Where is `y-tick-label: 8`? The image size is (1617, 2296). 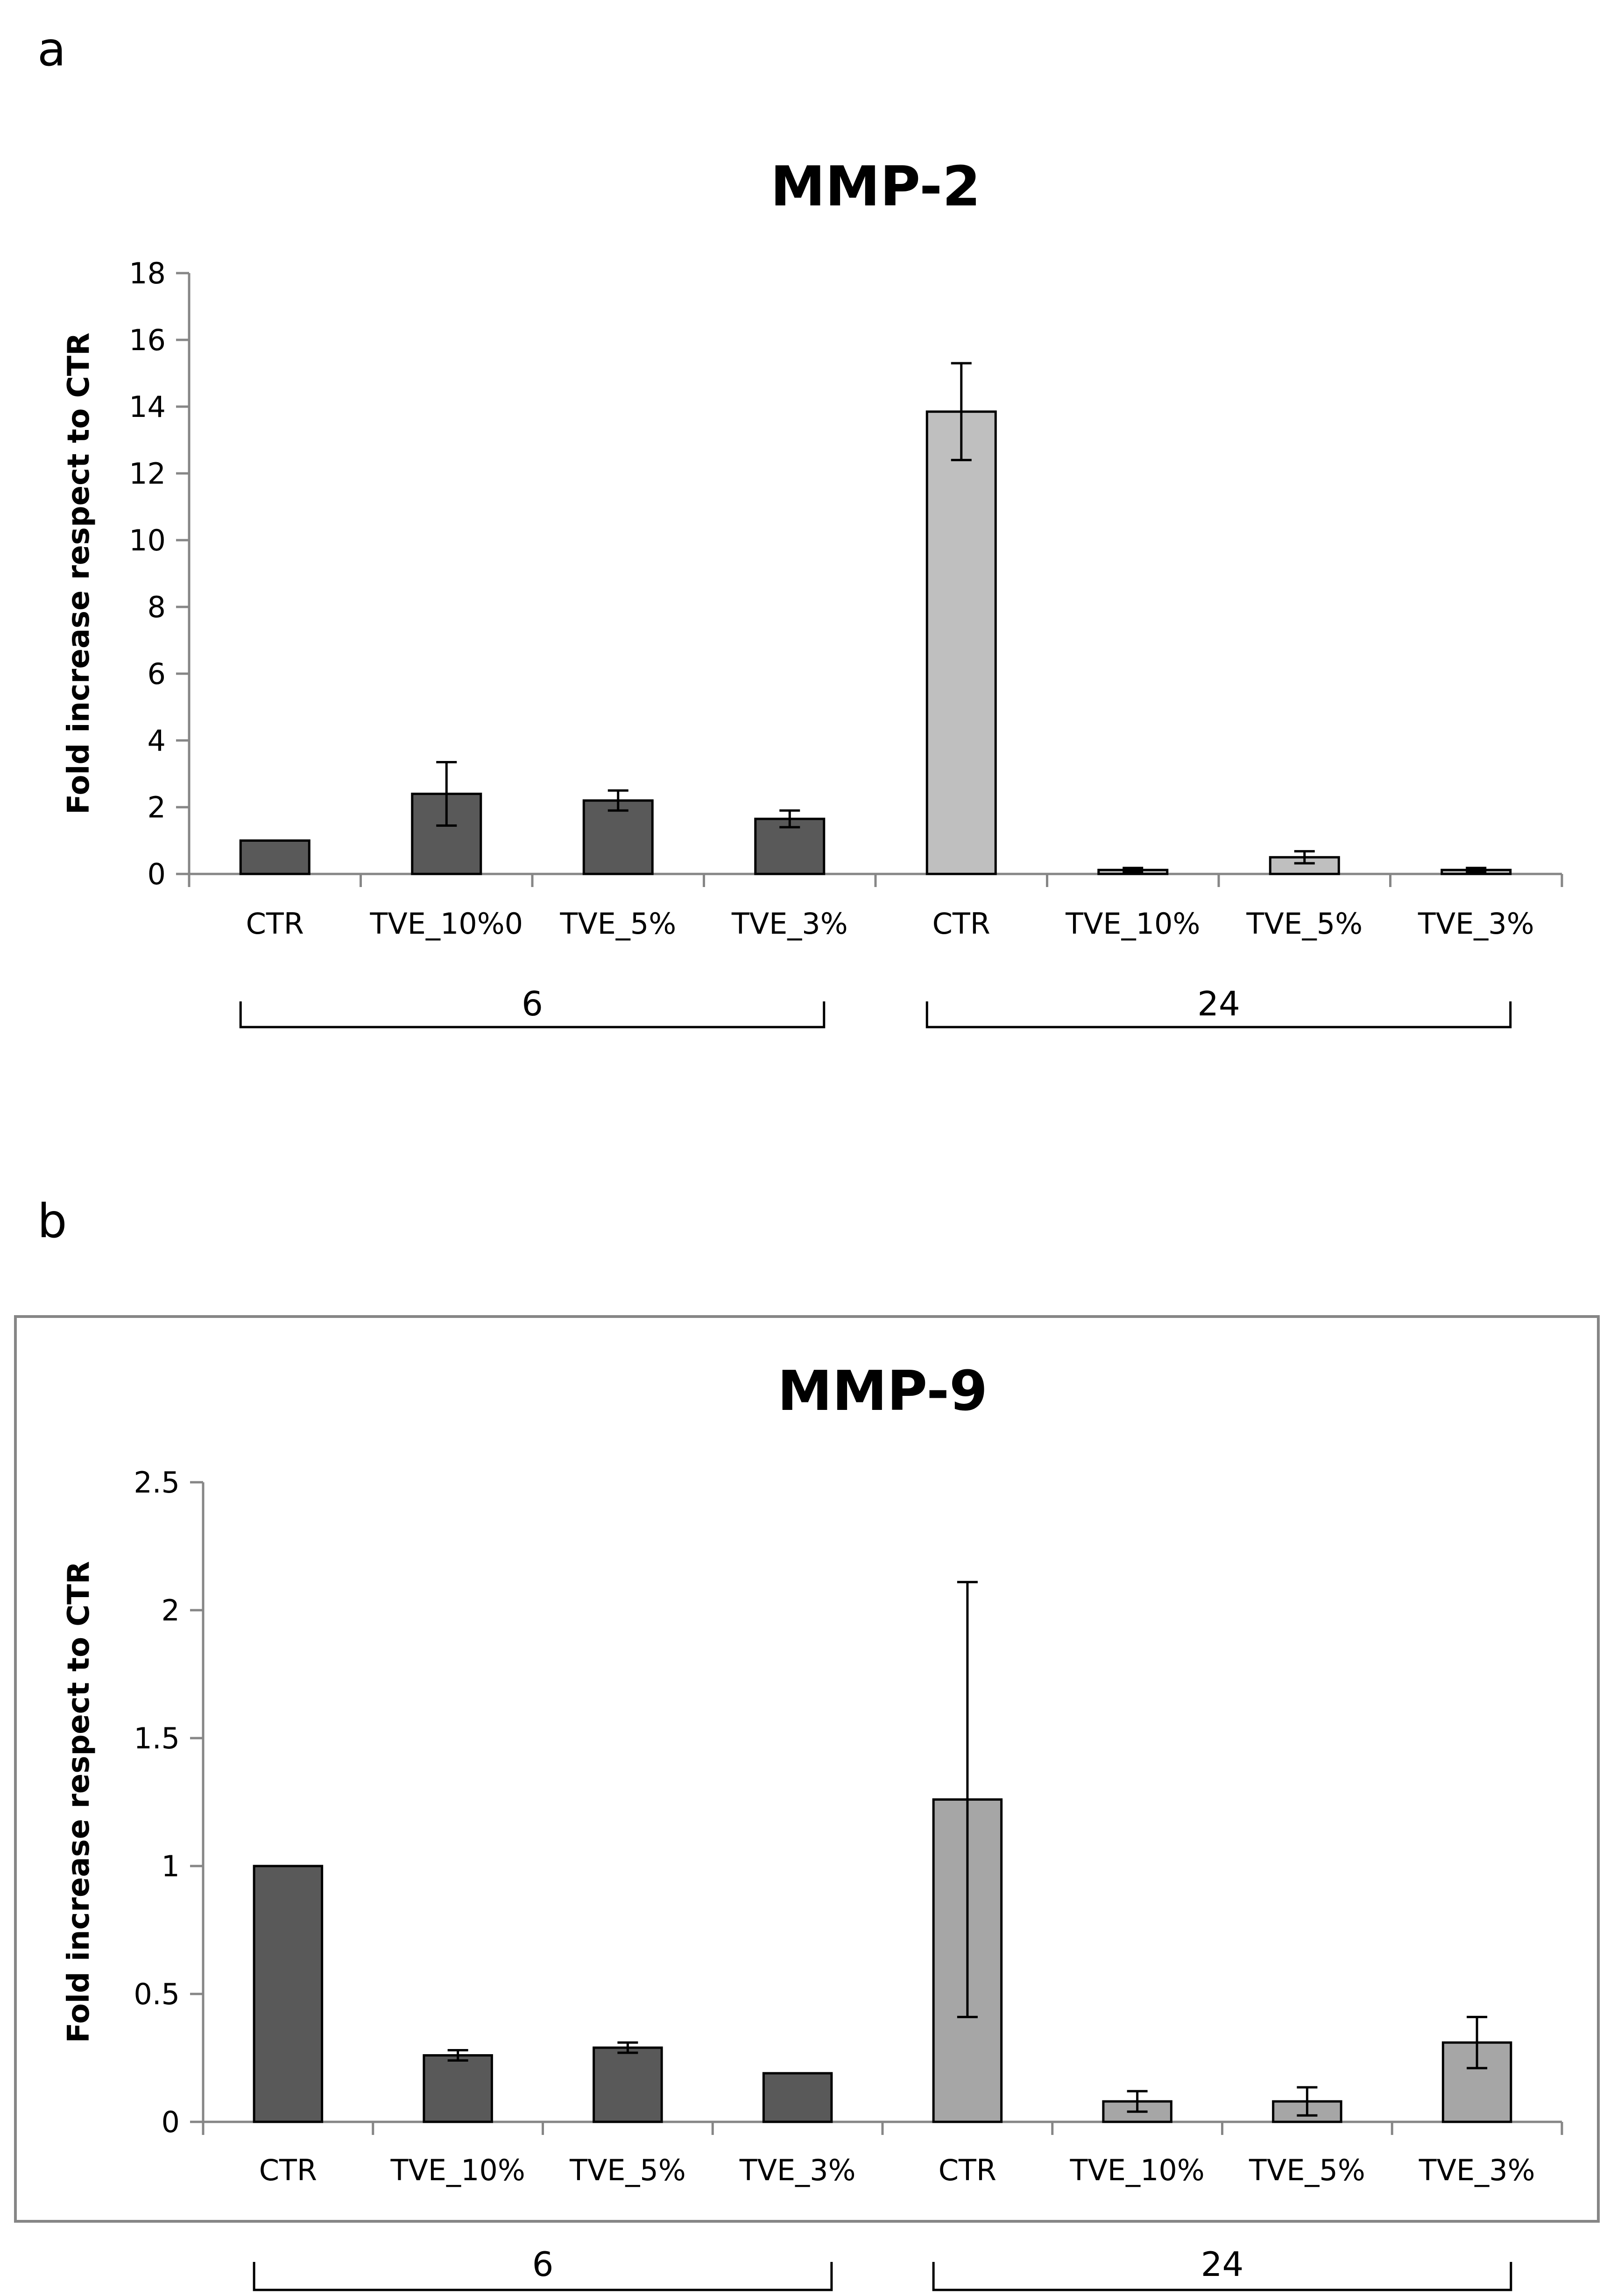 y-tick-label: 8 is located at coordinates (157, 607).